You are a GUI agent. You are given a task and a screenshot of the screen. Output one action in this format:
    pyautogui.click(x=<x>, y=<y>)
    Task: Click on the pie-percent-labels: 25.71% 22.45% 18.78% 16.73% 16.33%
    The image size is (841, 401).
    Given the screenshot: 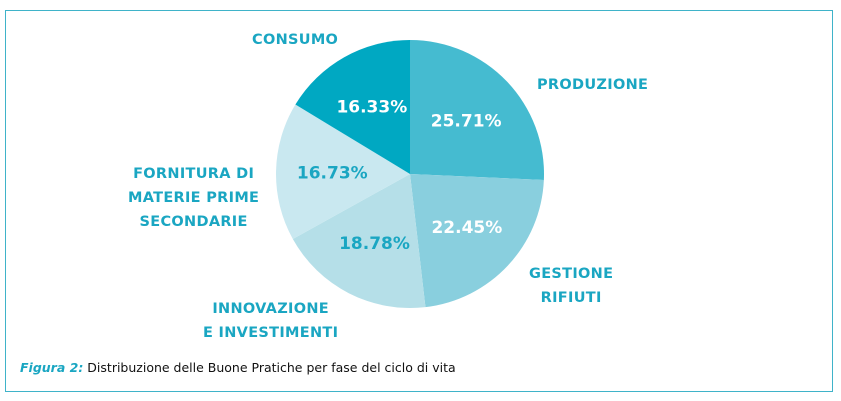 What is the action you would take?
    pyautogui.click(x=399, y=175)
    